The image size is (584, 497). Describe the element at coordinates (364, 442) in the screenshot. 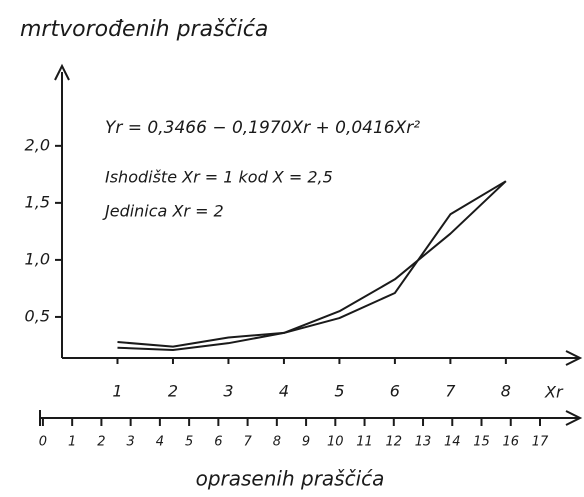

I see `x2-tick-label: 11` at that location.